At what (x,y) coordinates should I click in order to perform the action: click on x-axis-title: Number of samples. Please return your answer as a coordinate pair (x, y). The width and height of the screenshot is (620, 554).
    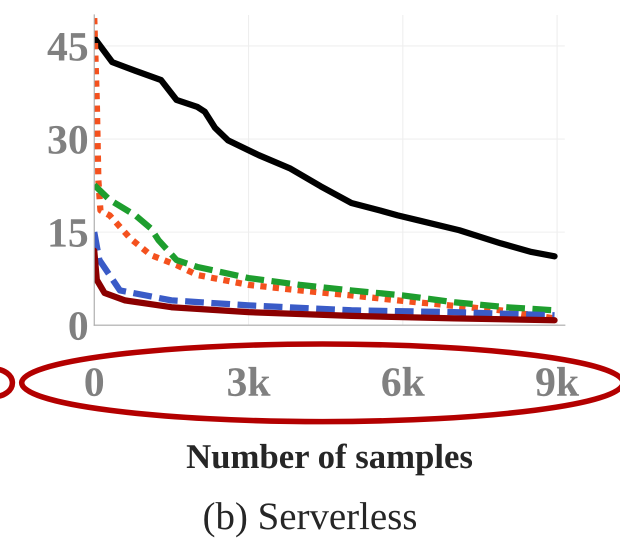
    Looking at the image, I should click on (329, 460).